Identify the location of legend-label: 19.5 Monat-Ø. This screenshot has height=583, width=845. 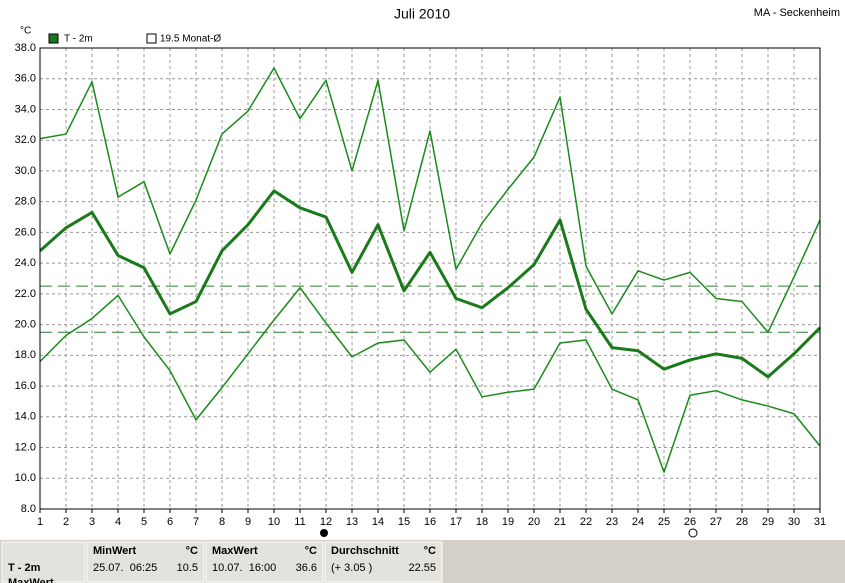
(190, 39).